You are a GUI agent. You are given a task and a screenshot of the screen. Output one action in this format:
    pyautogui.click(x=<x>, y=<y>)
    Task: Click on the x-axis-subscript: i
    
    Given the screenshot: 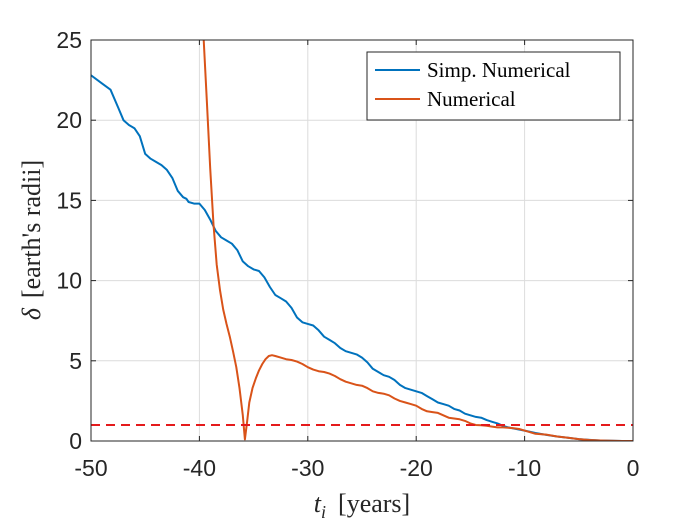 What is the action you would take?
    pyautogui.click(x=323, y=512)
    